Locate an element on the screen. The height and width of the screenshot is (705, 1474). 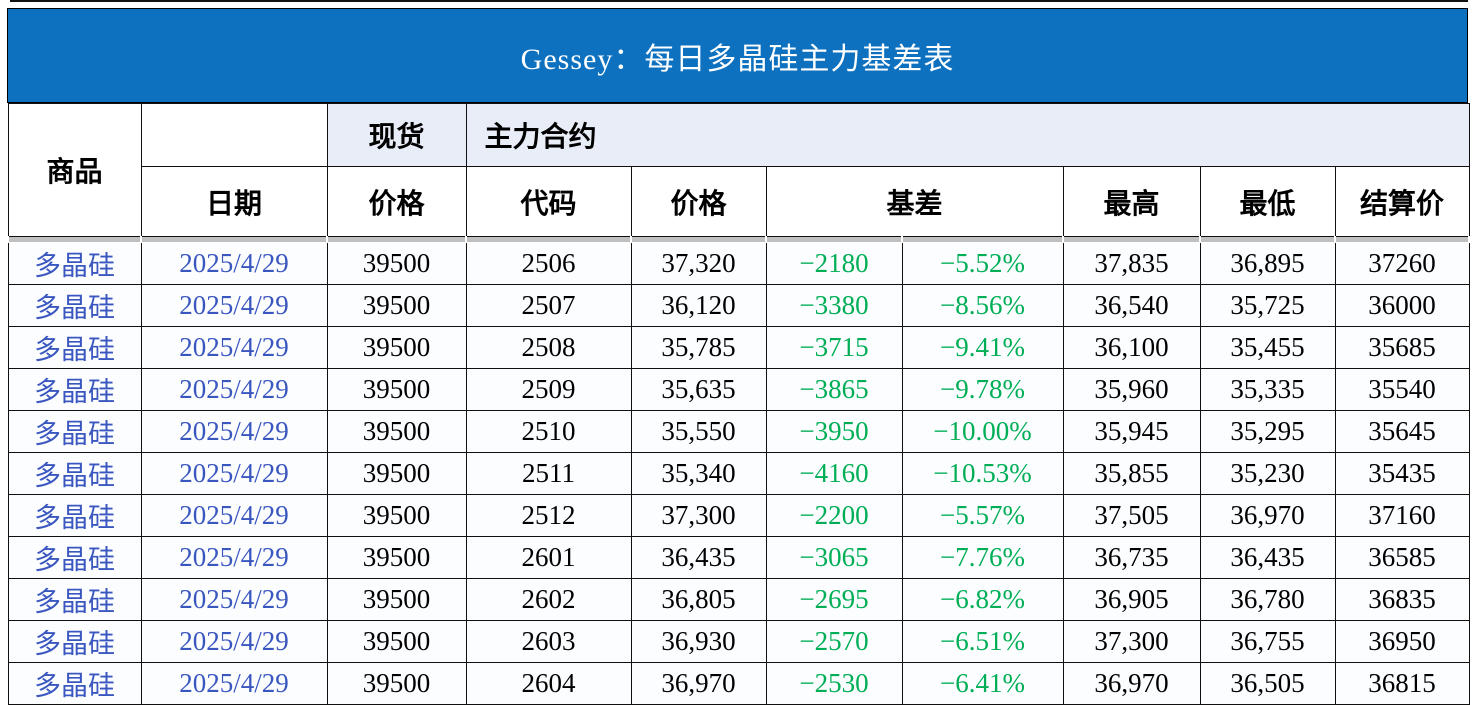
cell-contract-code: 2508 is located at coordinates (548, 347).